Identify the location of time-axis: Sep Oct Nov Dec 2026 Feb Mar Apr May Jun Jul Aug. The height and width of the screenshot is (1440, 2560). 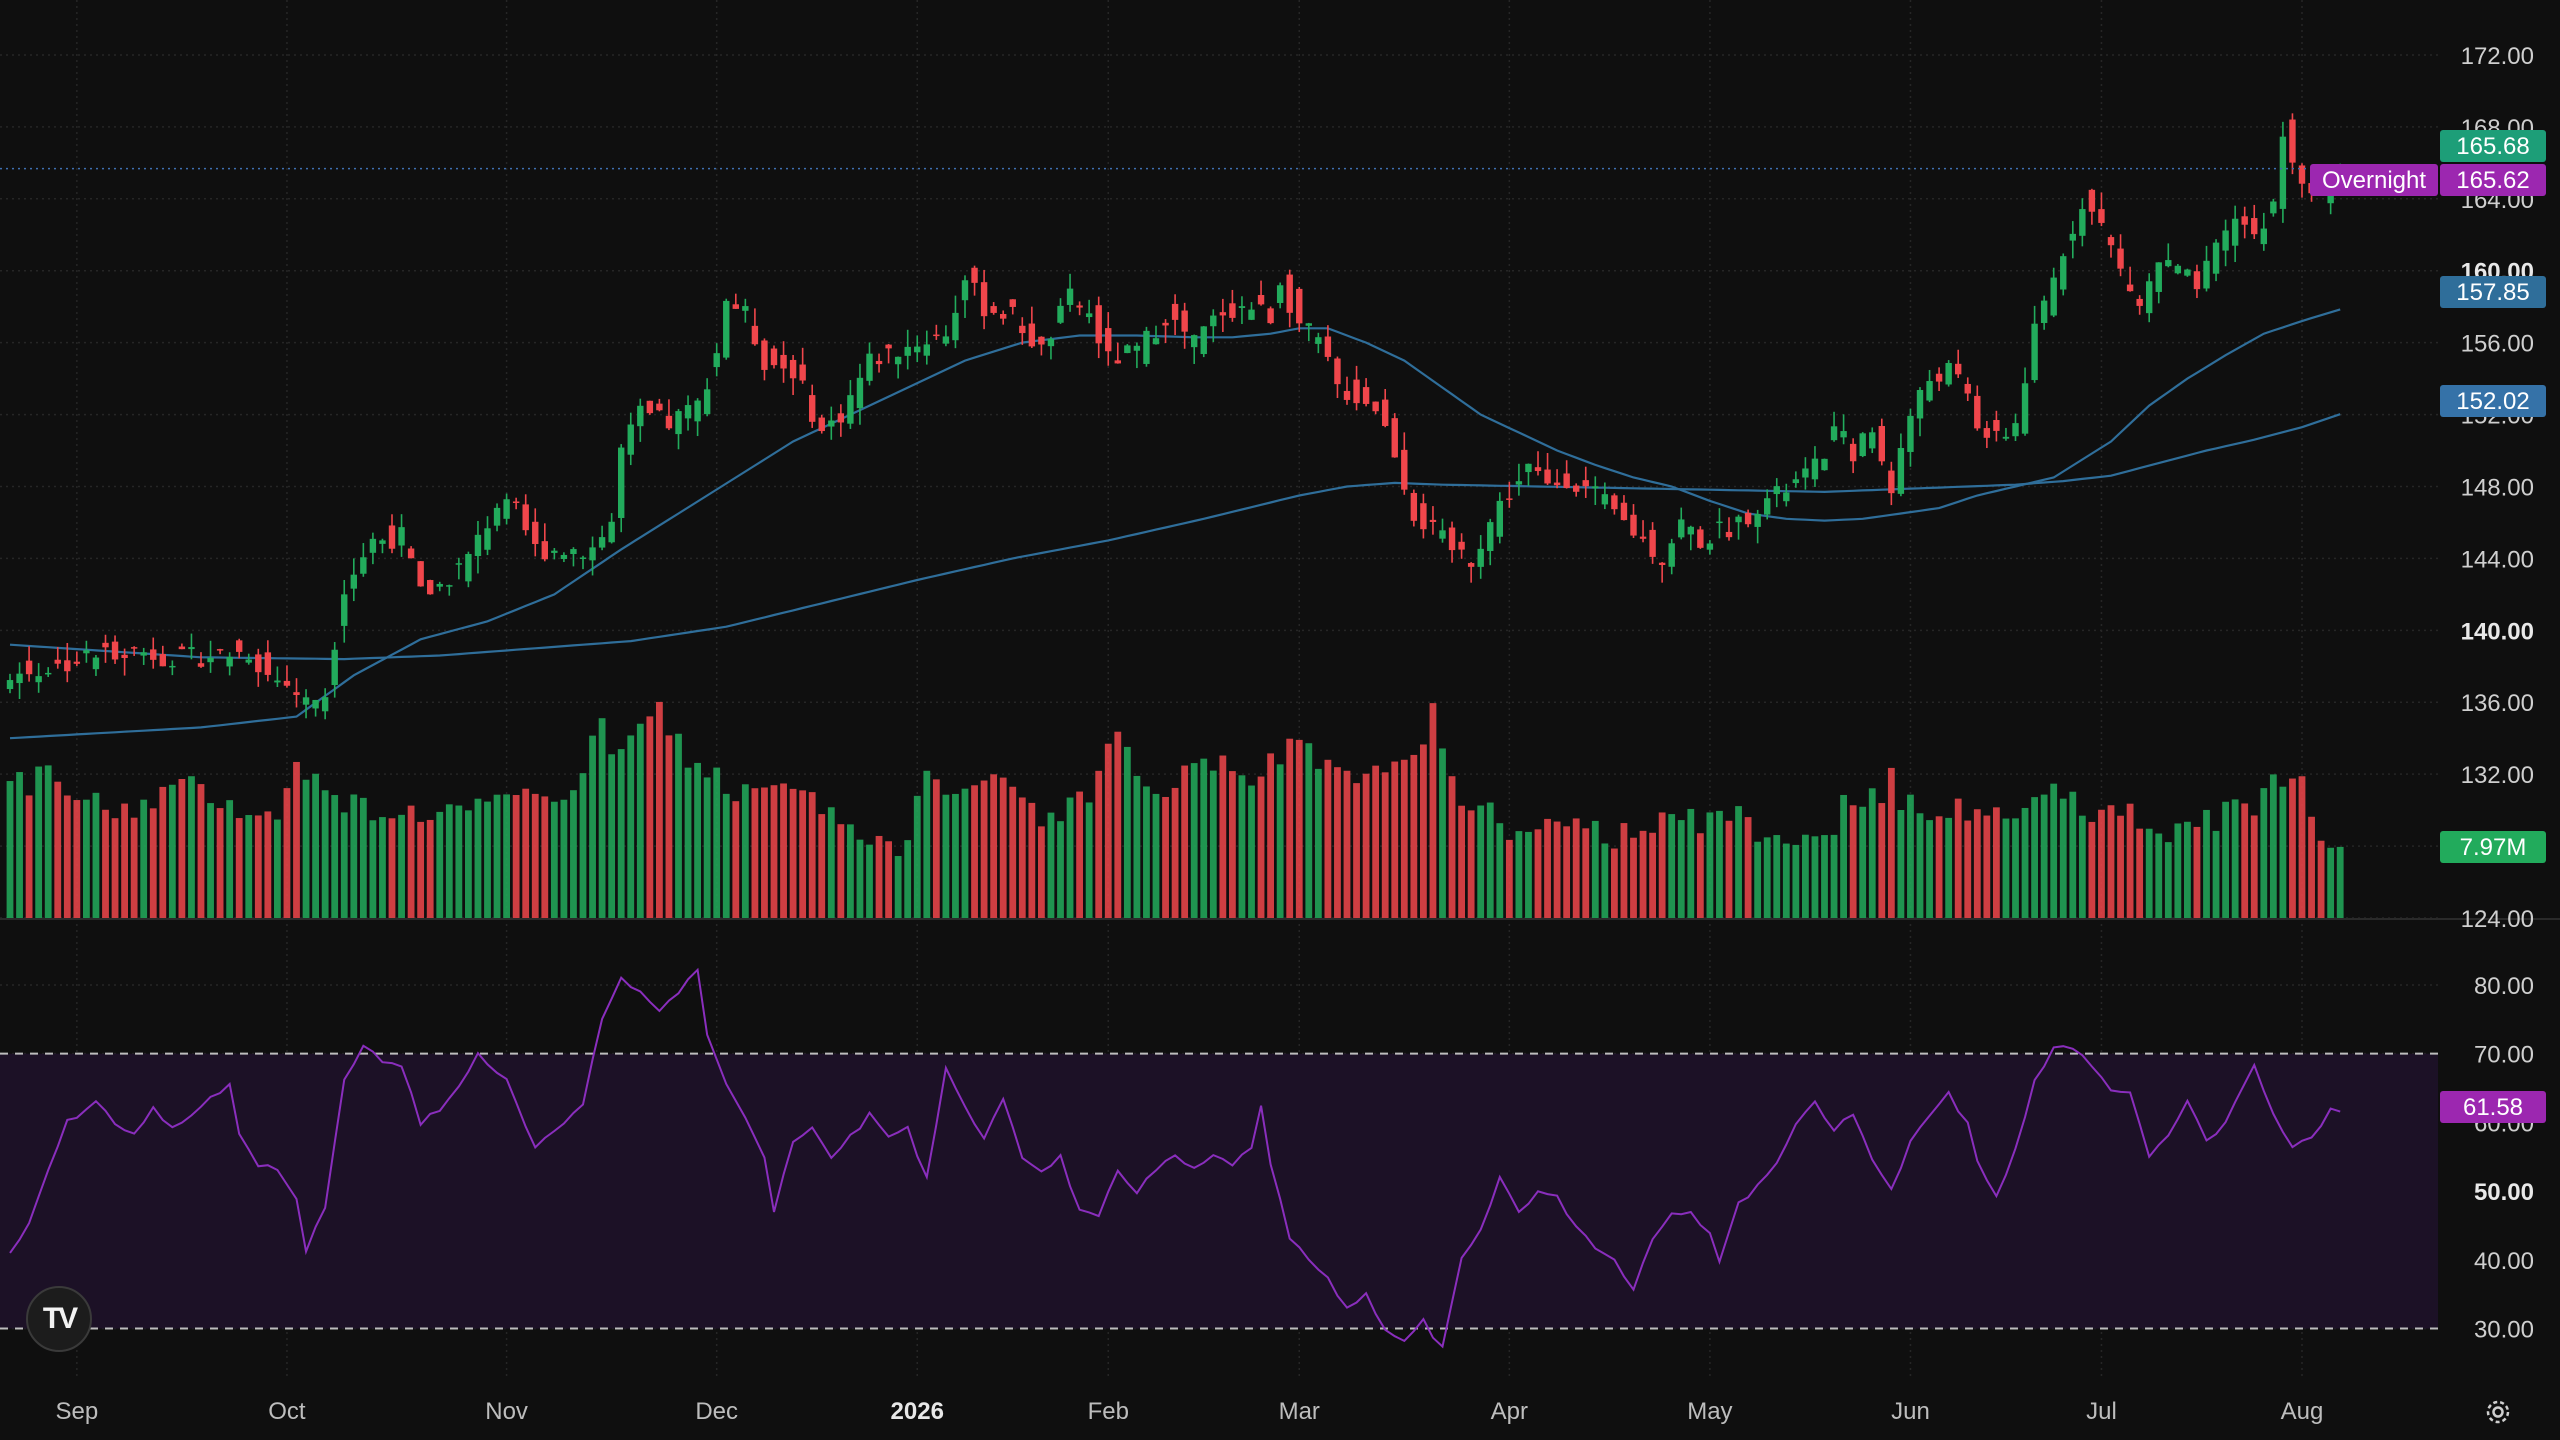
(1189, 1411).